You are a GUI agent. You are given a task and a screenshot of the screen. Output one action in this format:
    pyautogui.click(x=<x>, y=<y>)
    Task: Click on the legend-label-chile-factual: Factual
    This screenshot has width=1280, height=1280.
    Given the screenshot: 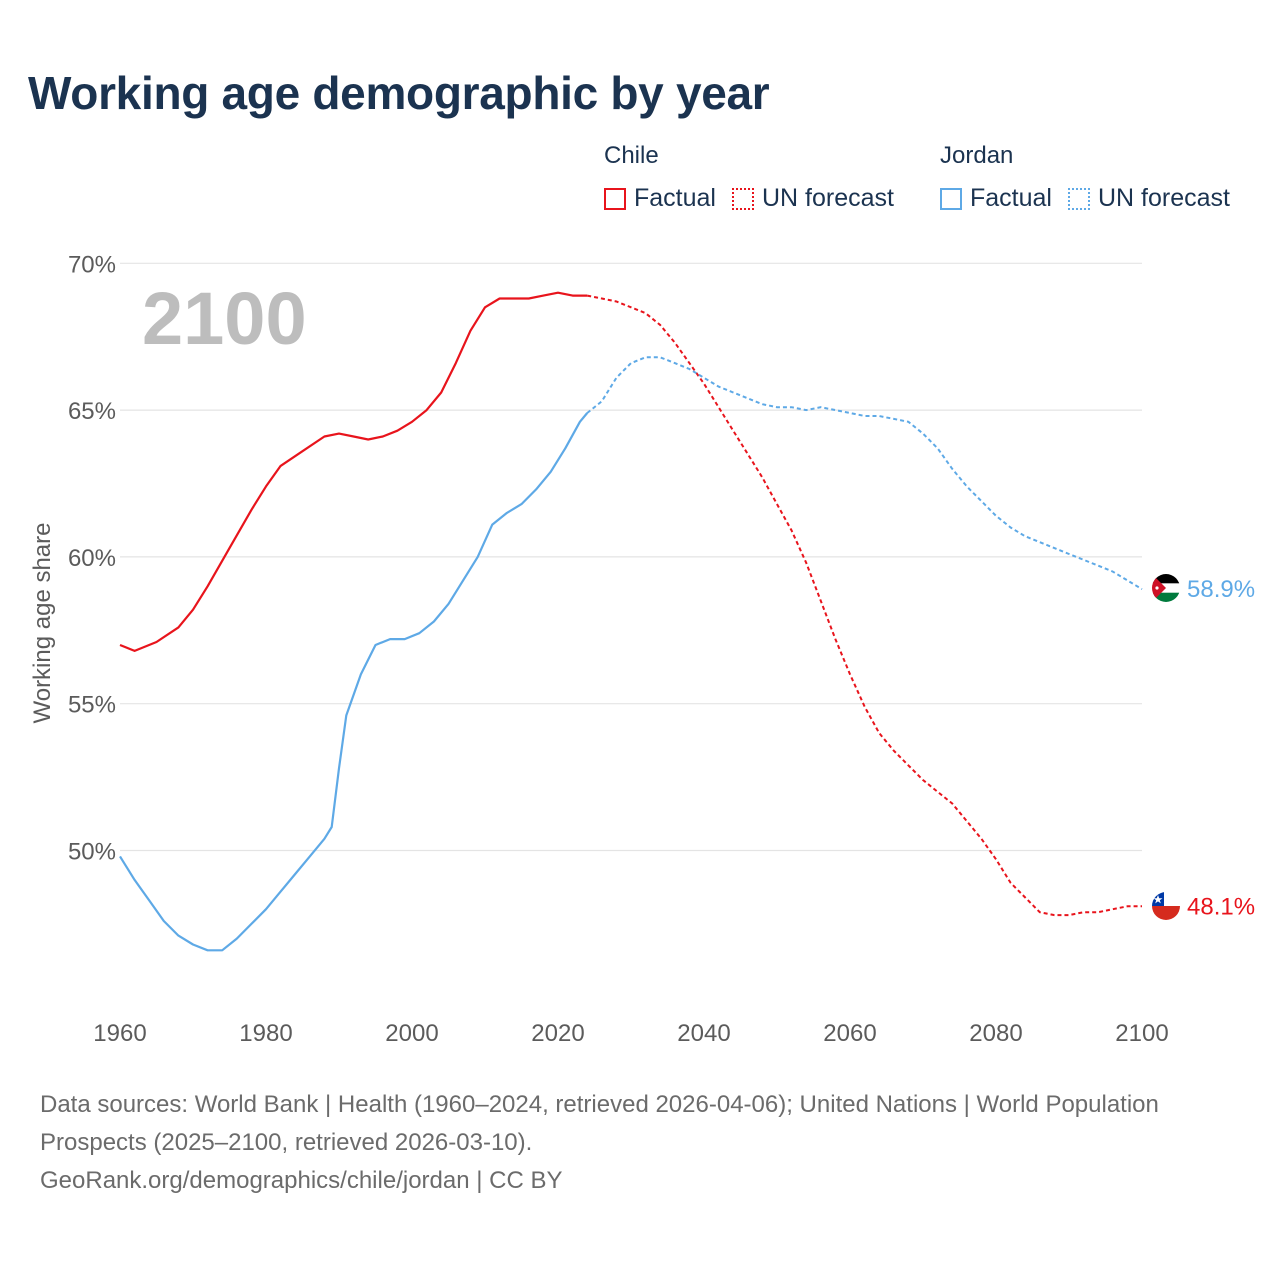 What is the action you would take?
    pyautogui.click(x=675, y=198)
    